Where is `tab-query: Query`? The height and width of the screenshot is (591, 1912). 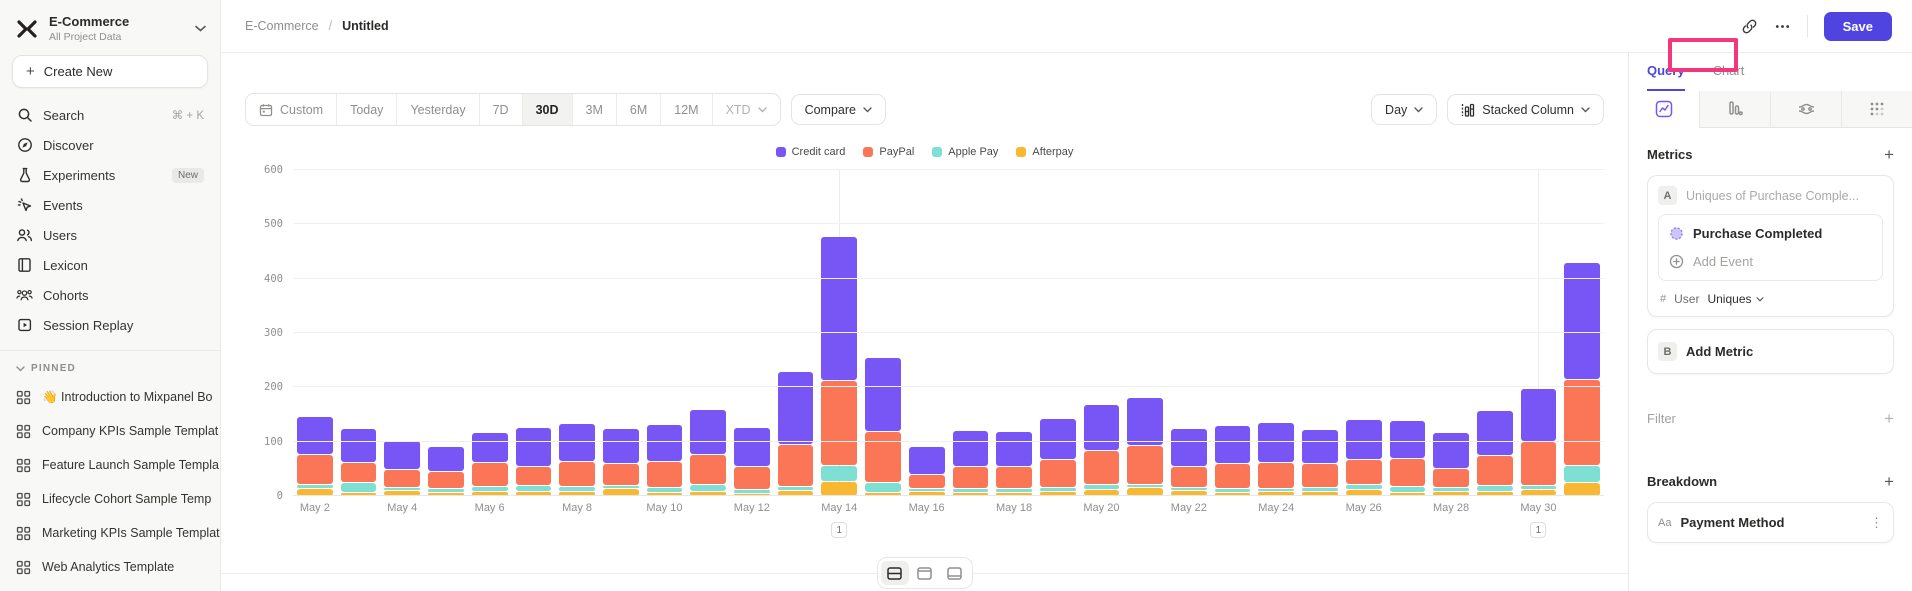 tab-query: Query is located at coordinates (1666, 77).